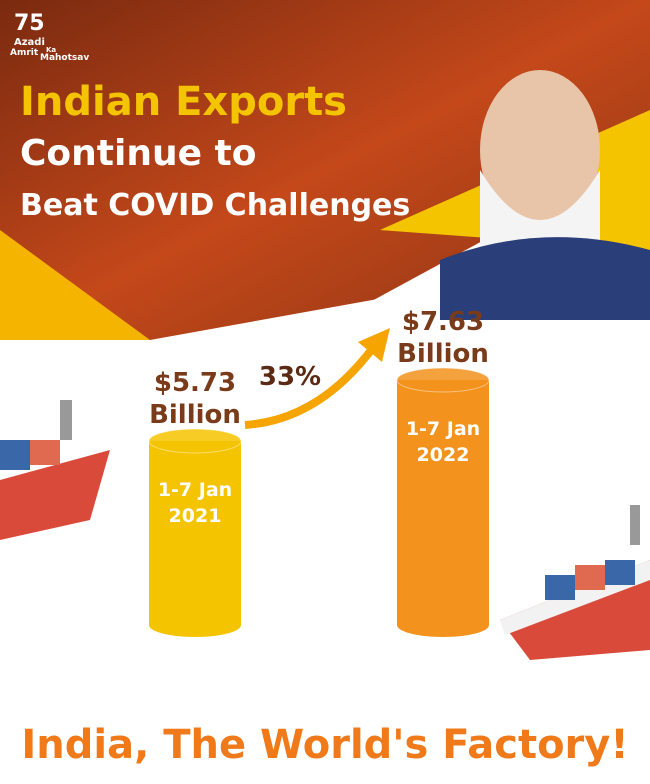 The width and height of the screenshot is (650, 784). I want to click on logo-word: Amrit, so click(24, 53).